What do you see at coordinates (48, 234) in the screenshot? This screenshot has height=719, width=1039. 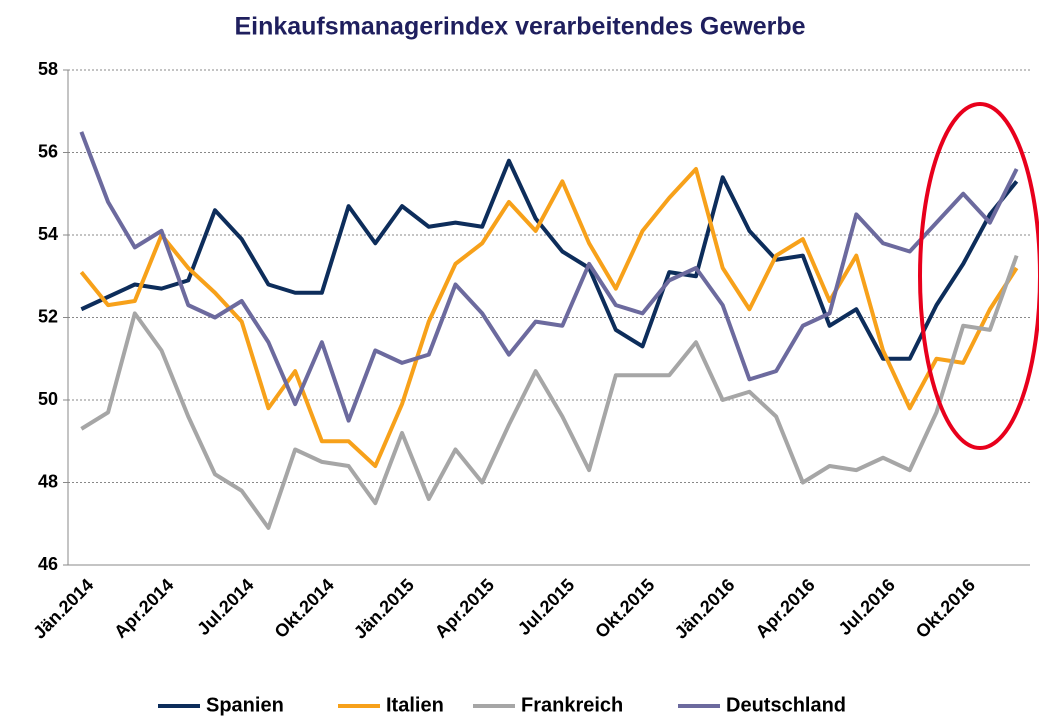 I see `y-tick-label: 54` at bounding box center [48, 234].